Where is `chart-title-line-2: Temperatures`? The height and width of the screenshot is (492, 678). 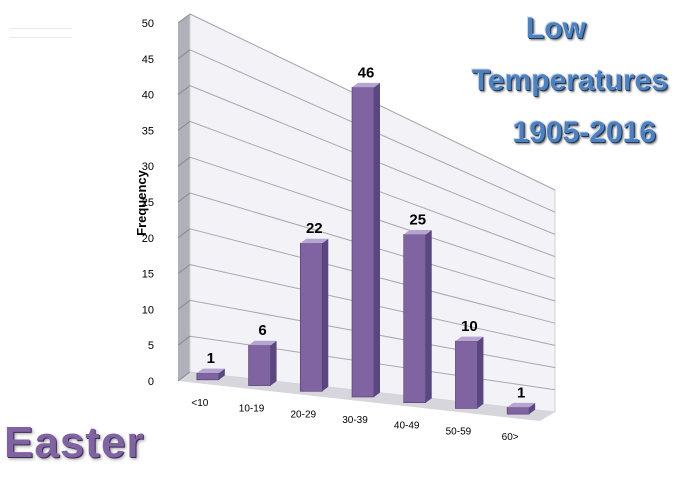 chart-title-line-2: Temperatures is located at coordinates (569, 80).